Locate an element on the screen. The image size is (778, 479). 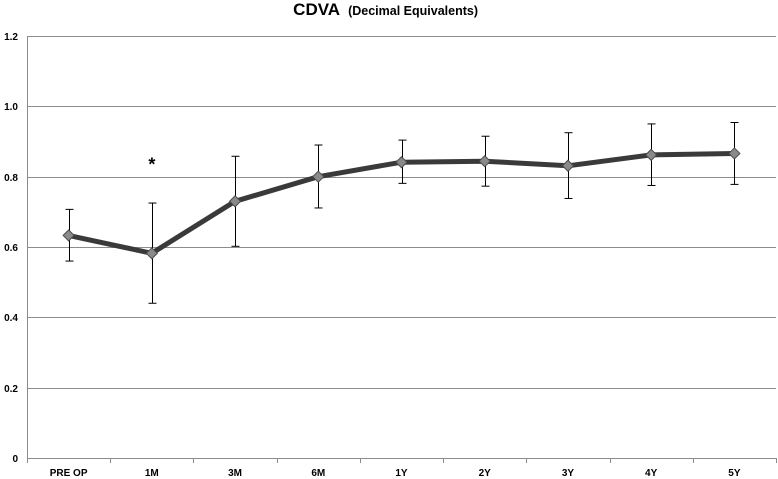
x-tick-label: 6M is located at coordinates (318, 473).